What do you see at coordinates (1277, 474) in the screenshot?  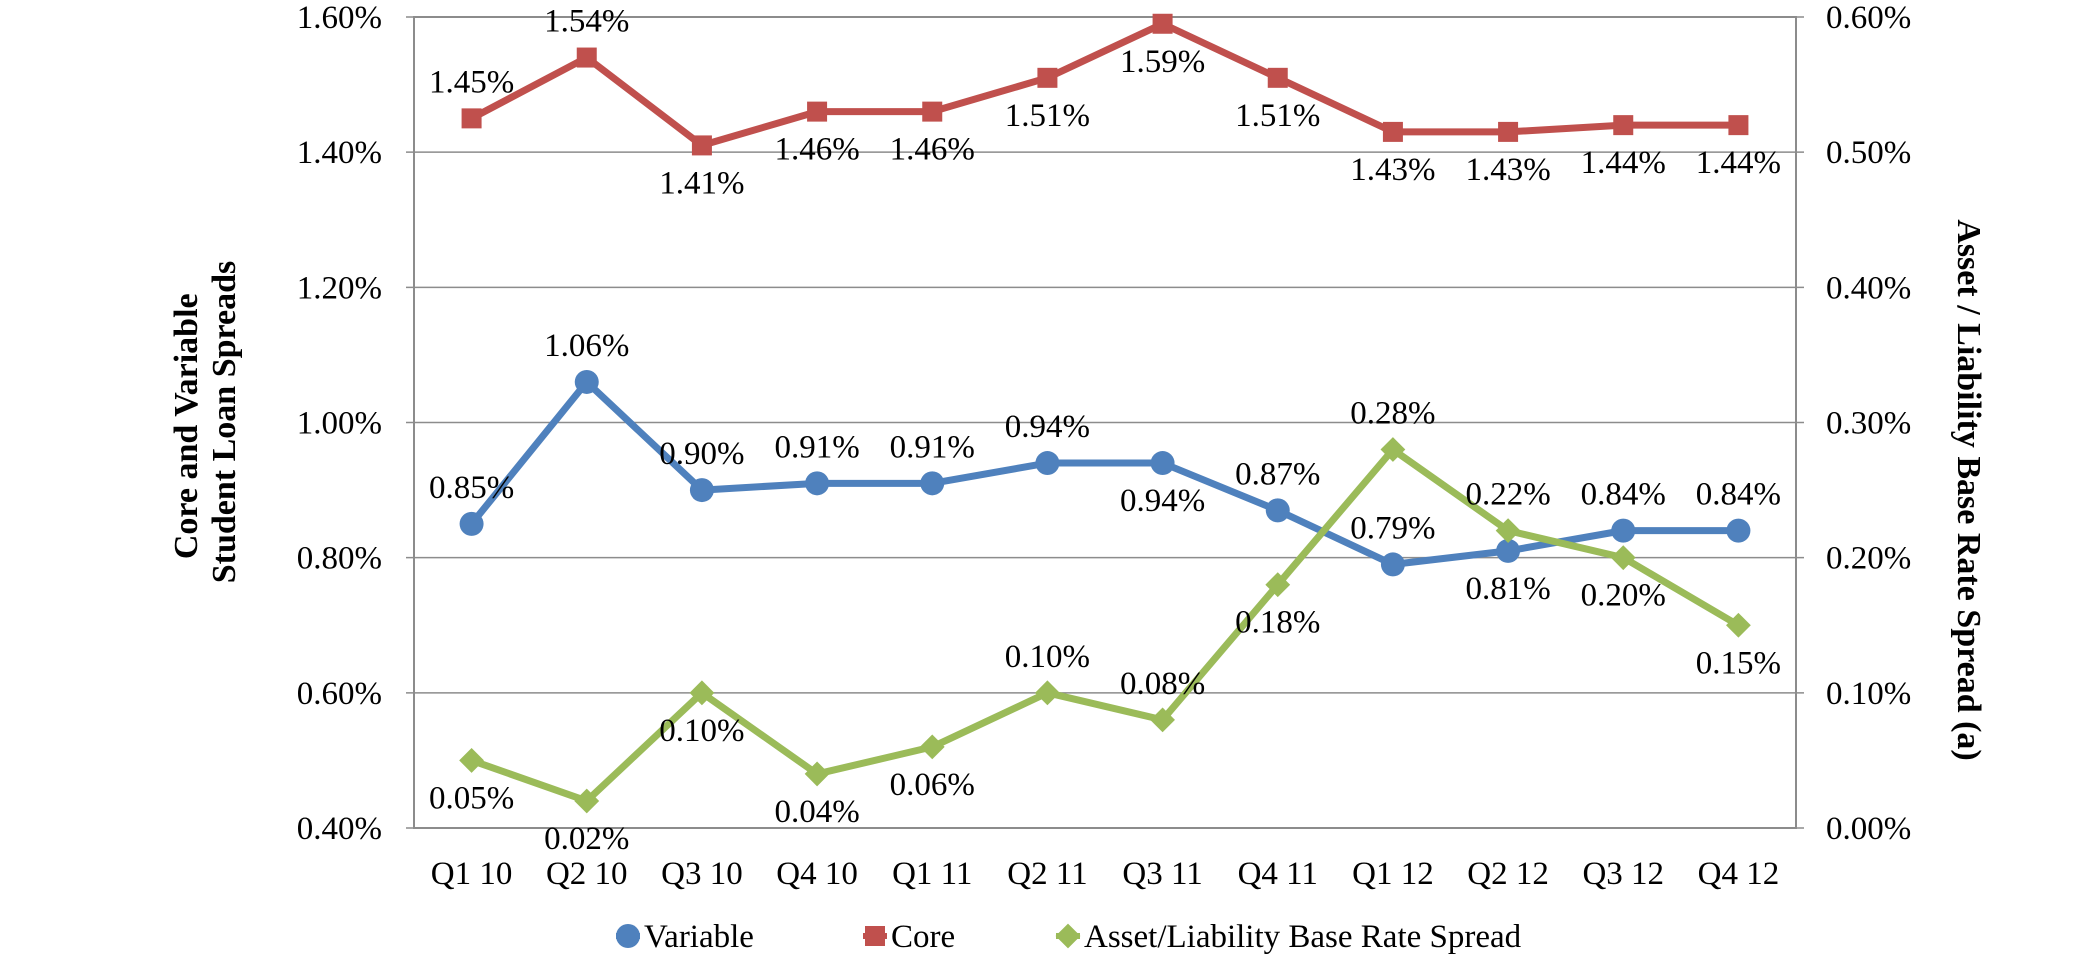 I see `data-label: 0.87%` at bounding box center [1277, 474].